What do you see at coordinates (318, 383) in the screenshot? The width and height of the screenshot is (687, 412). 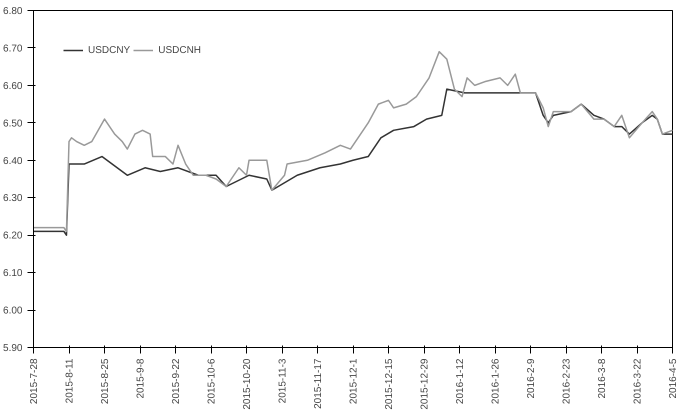 I see `x-tick-label: 2015-11-17` at bounding box center [318, 383].